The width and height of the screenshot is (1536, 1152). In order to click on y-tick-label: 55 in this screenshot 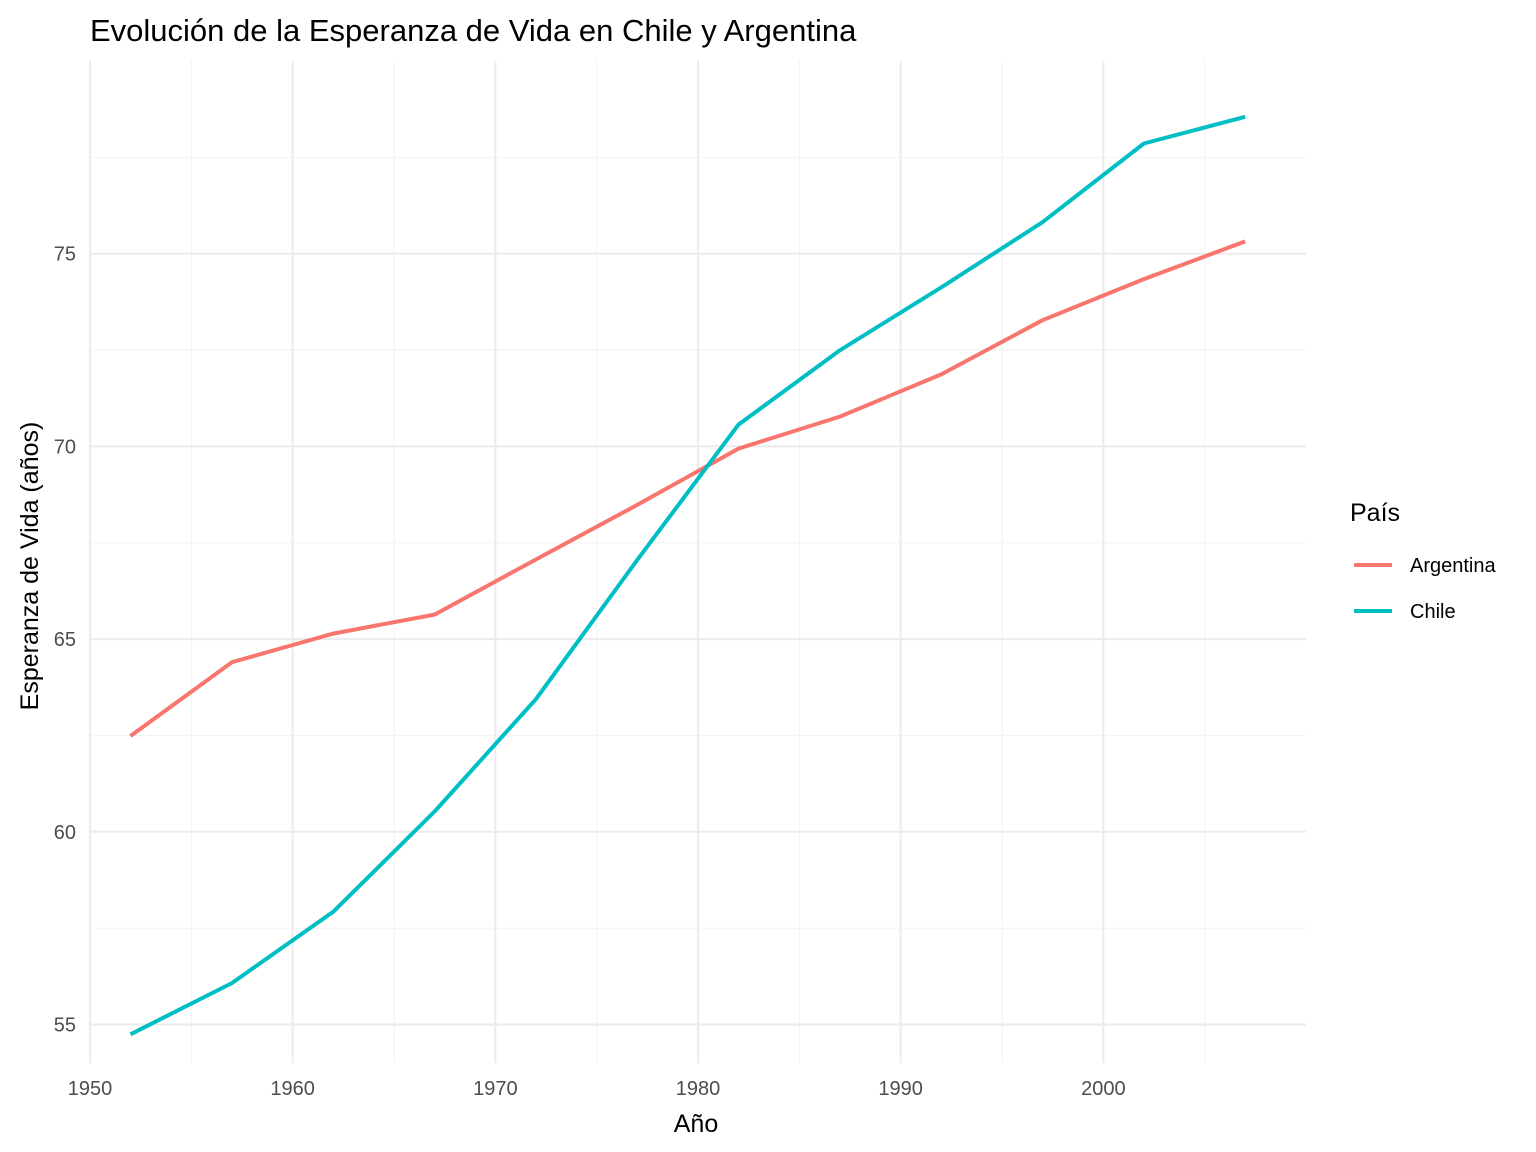, I will do `click(65, 1025)`.